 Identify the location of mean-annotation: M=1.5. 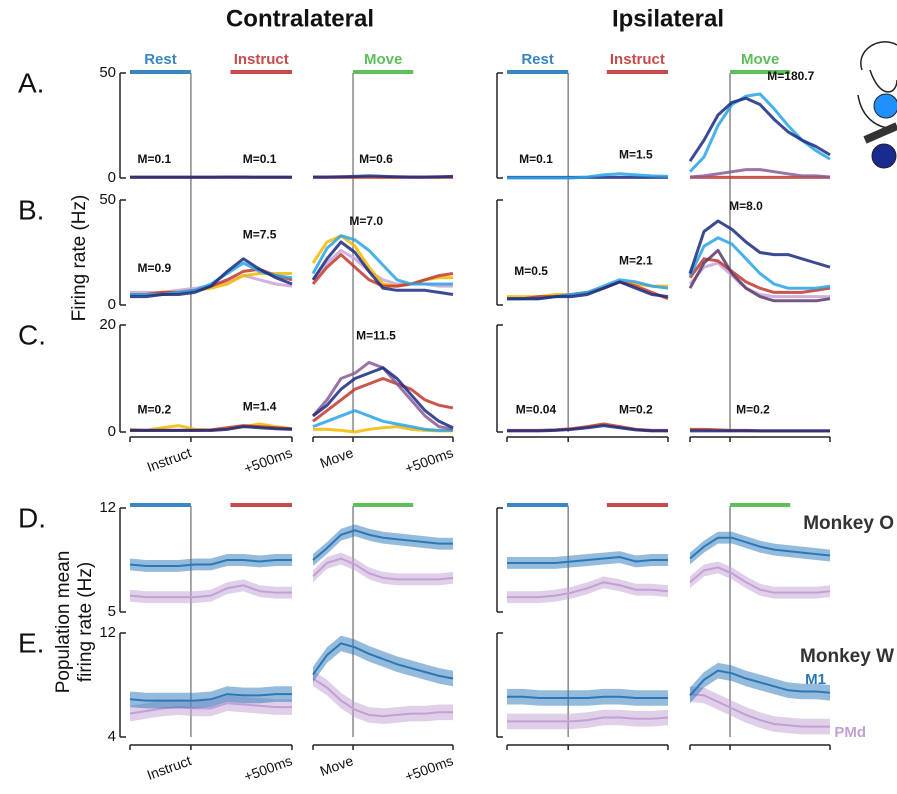
(636, 155).